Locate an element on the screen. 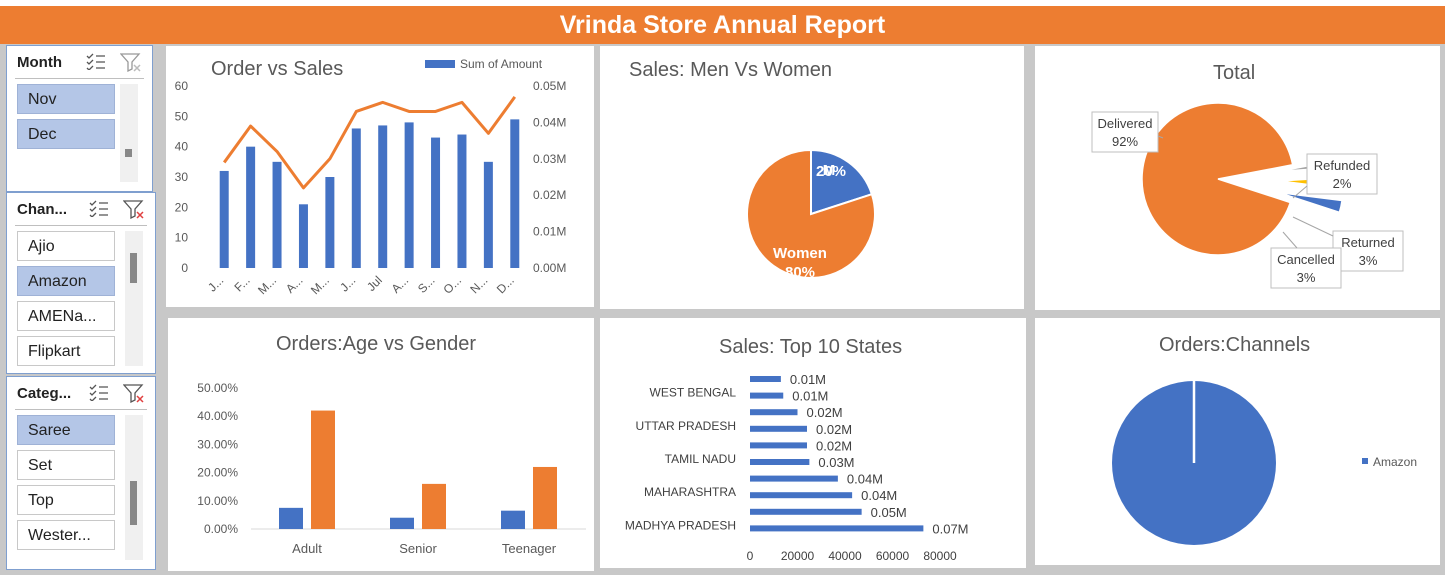 This screenshot has width=1445, height=575. x-tick-label: 40000 is located at coordinates (845, 556).